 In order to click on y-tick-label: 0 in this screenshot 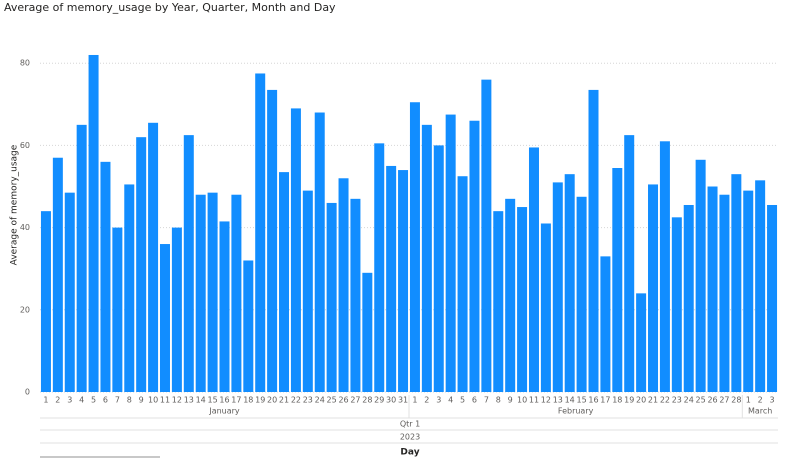, I will do `click(27, 392)`.